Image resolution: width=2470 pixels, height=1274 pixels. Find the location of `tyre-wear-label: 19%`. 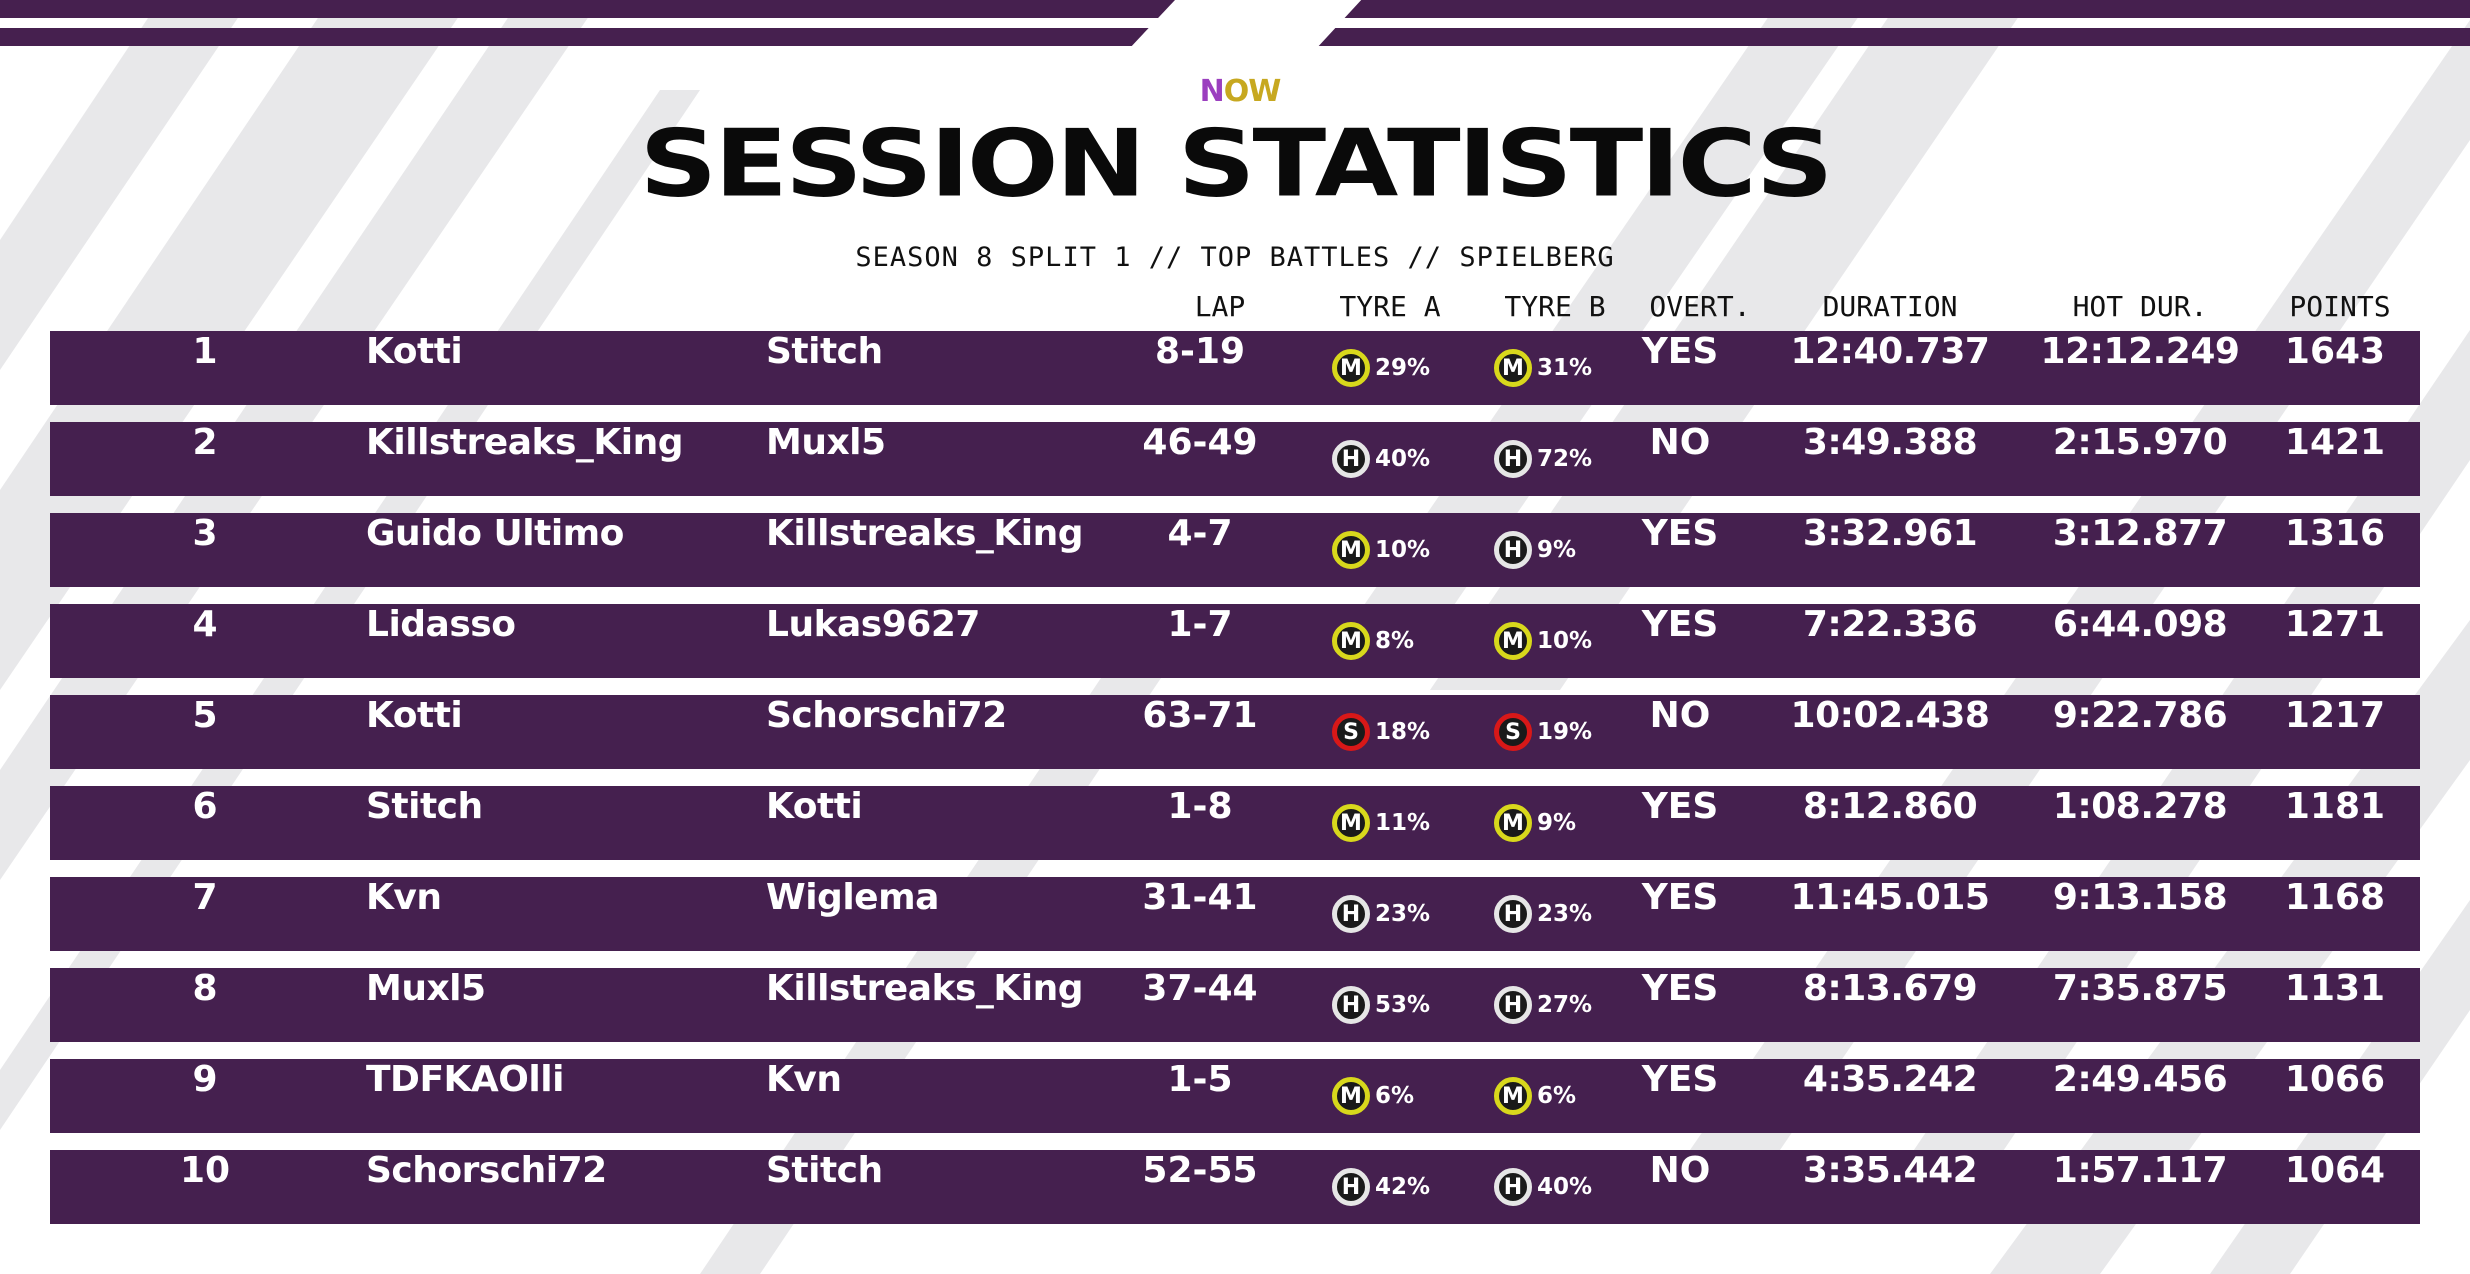

tyre-wear-label: 19% is located at coordinates (1565, 732).